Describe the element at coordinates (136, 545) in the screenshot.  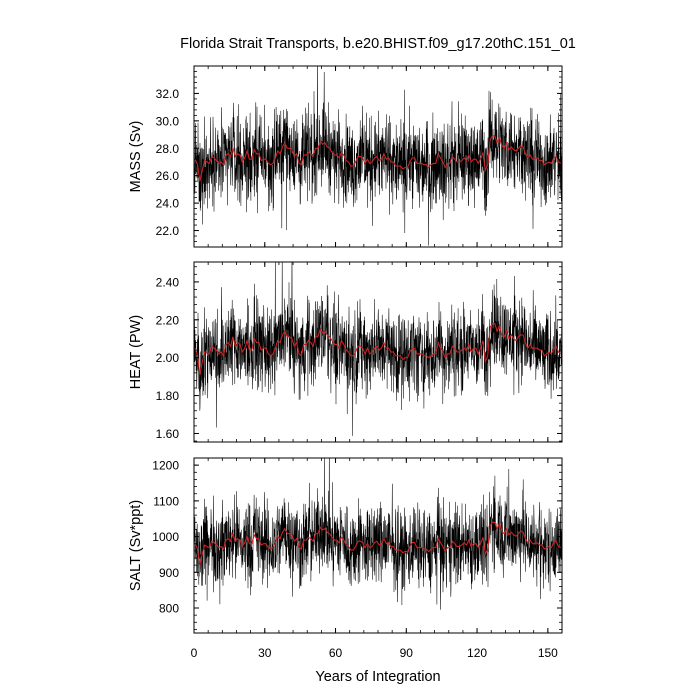
I see `y-axis-label: SALT (Sv*ppt)` at that location.